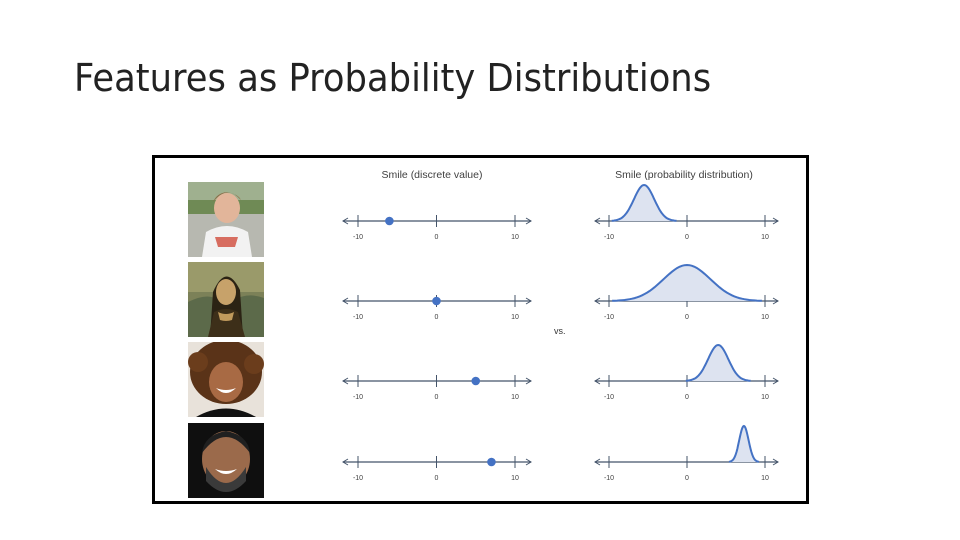  Describe the element at coordinates (358, 237) in the screenshot. I see `discrete-row-1-tick-label: -10` at that location.